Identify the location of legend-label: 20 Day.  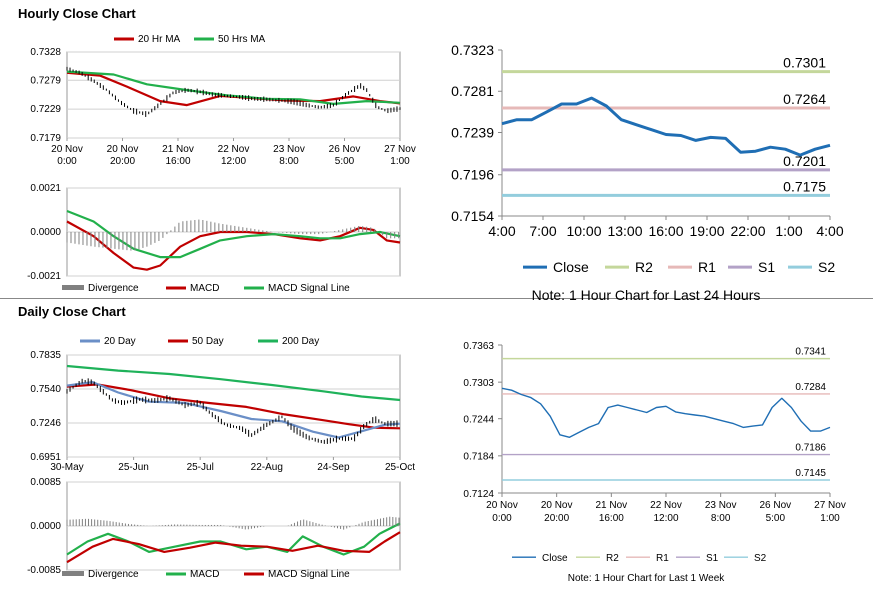
(120, 341).